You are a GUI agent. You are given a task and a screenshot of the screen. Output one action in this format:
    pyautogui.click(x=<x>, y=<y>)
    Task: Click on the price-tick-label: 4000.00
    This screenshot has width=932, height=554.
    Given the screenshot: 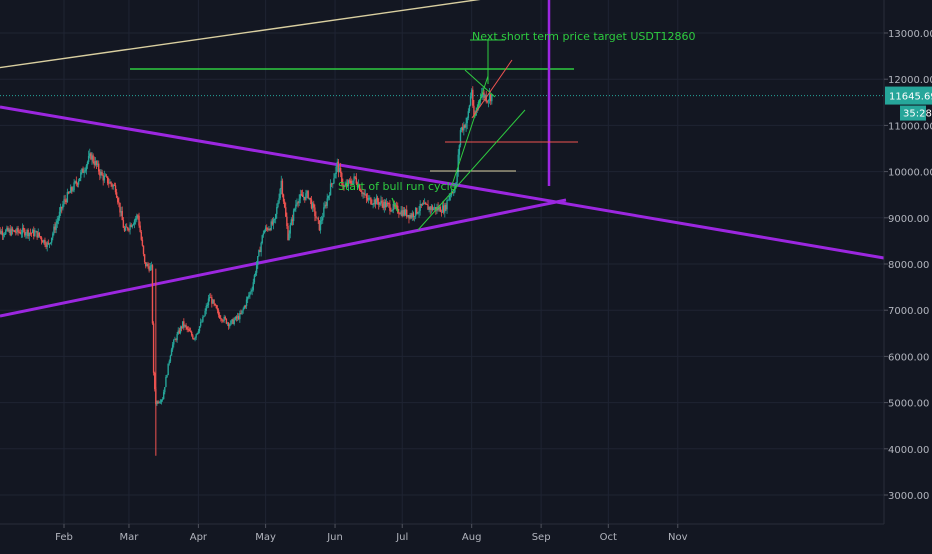 What is the action you would take?
    pyautogui.click(x=908, y=450)
    